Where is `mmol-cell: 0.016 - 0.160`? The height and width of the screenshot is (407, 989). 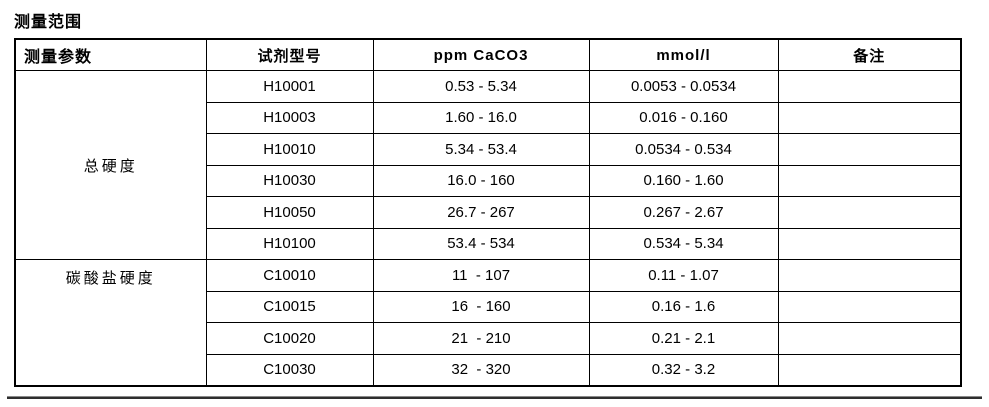 mmol-cell: 0.016 - 0.160 is located at coordinates (683, 117).